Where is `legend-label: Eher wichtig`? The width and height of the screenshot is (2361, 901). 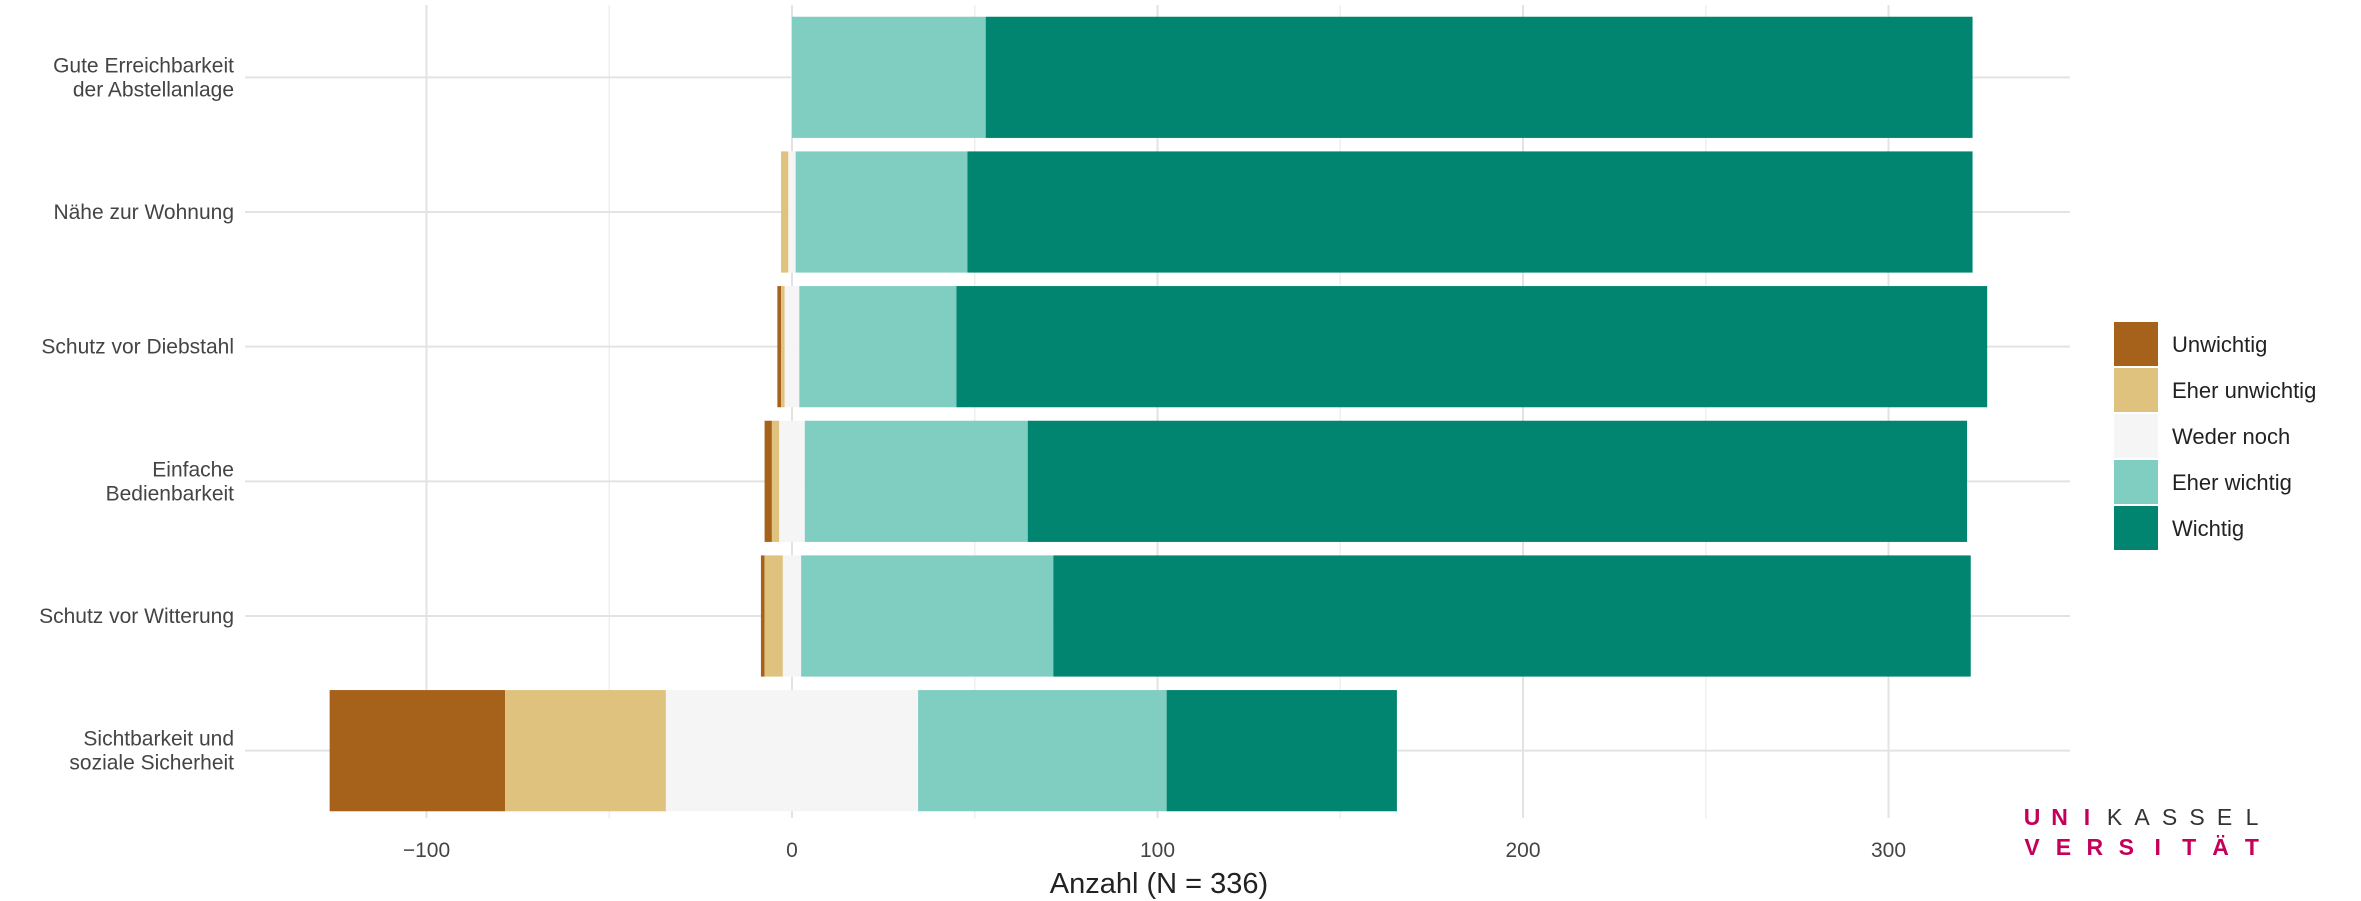
legend-label: Eher wichtig is located at coordinates (2232, 482).